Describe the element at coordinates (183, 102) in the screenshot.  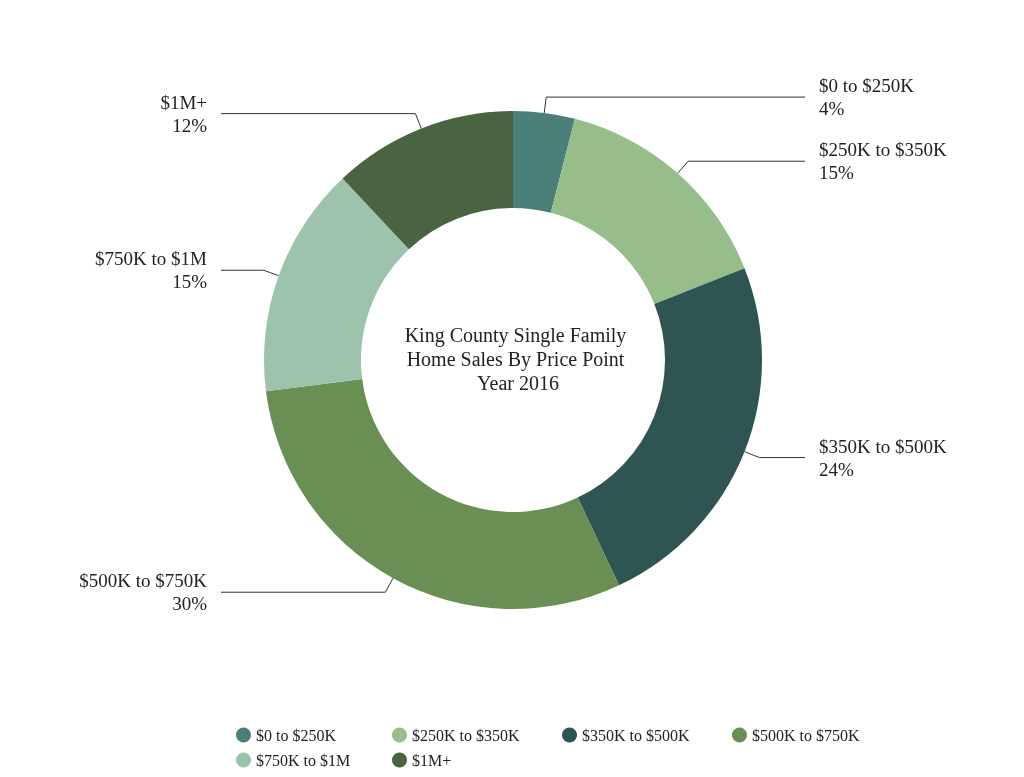
I see `slice-label: $1M+` at that location.